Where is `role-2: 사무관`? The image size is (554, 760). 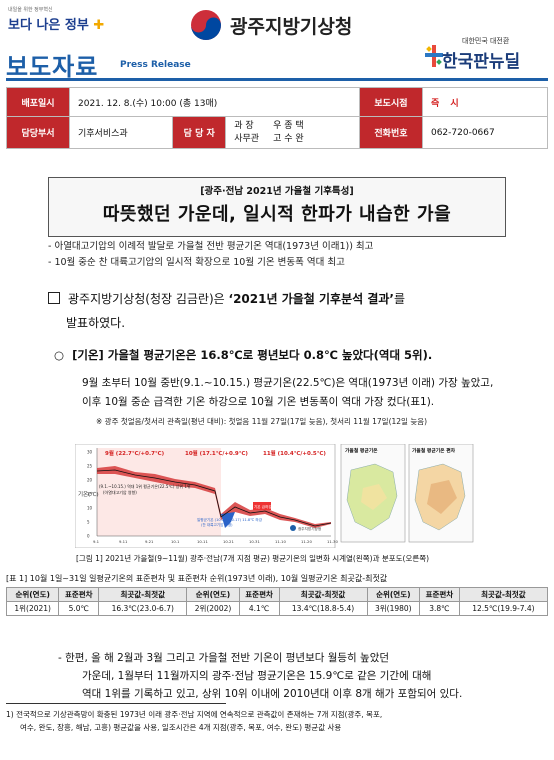 role-2: 사무관 is located at coordinates (247, 138).